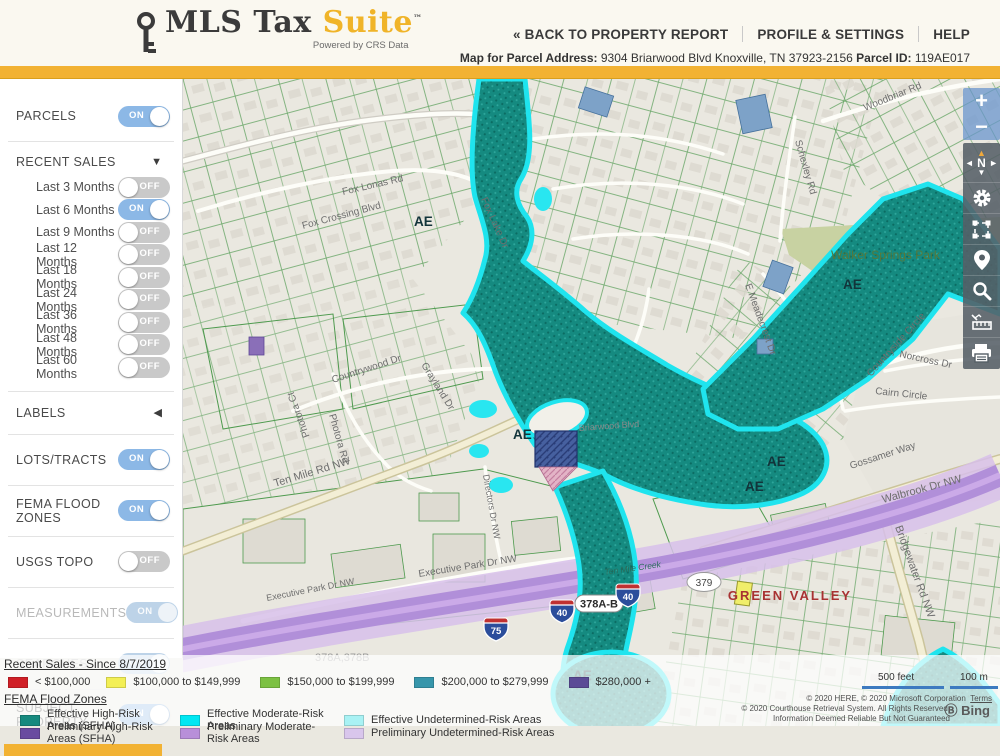 Image resolution: width=1000 pixels, height=756 pixels. I want to click on legend-item-sales-1: $100,000 to $149,999, so click(173, 682).